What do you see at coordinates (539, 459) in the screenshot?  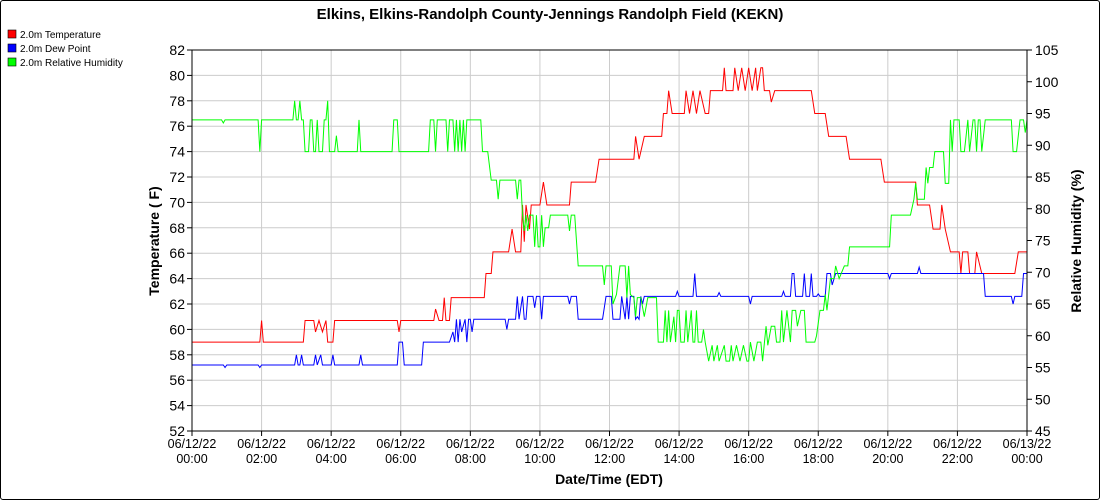 I see `x-tick-time: 10:00` at bounding box center [539, 459].